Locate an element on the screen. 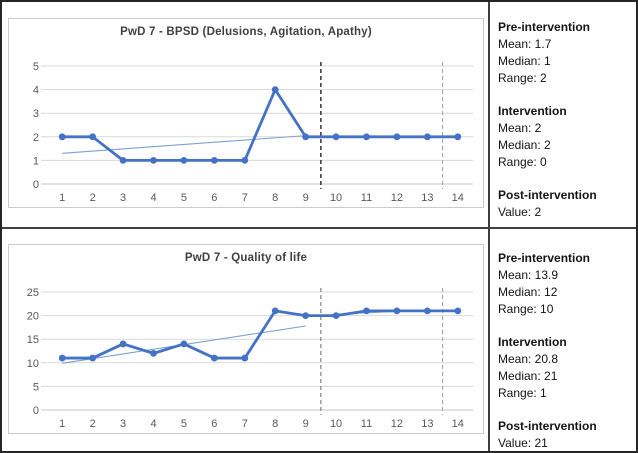 The height and width of the screenshot is (453, 638). stats-line-median: Median: 2 is located at coordinates (524, 145).